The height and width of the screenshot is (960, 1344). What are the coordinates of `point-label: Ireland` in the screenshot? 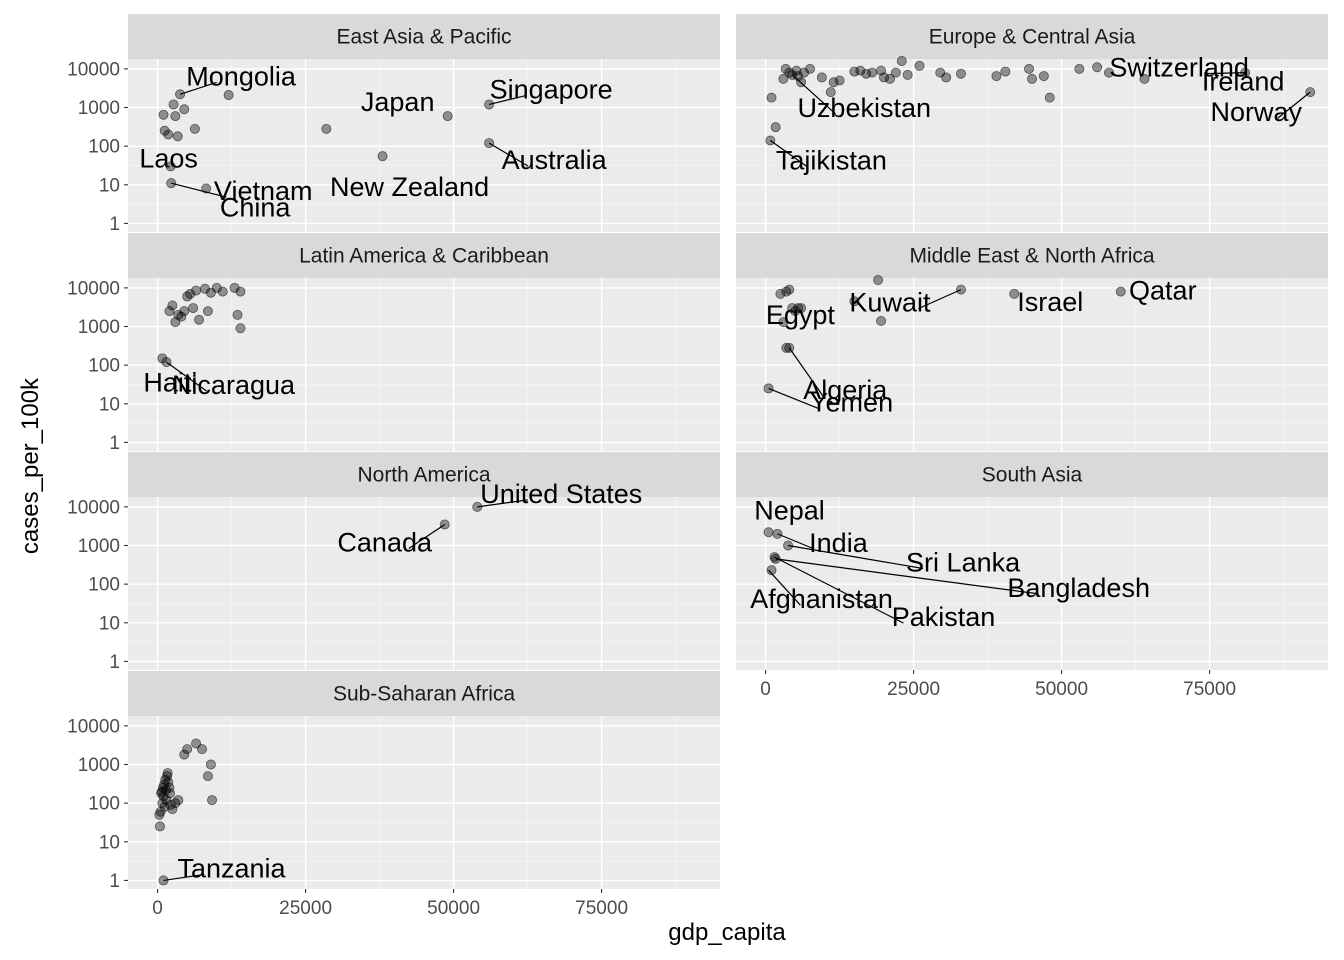 It's located at (1243, 82).